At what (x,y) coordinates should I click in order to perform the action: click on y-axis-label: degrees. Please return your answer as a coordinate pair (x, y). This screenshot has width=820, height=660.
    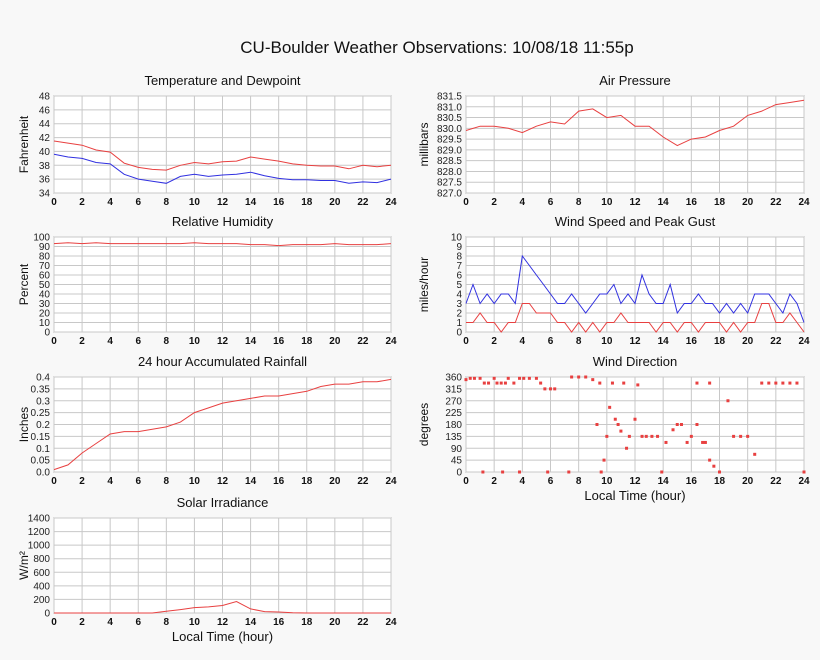
    Looking at the image, I should click on (424, 424).